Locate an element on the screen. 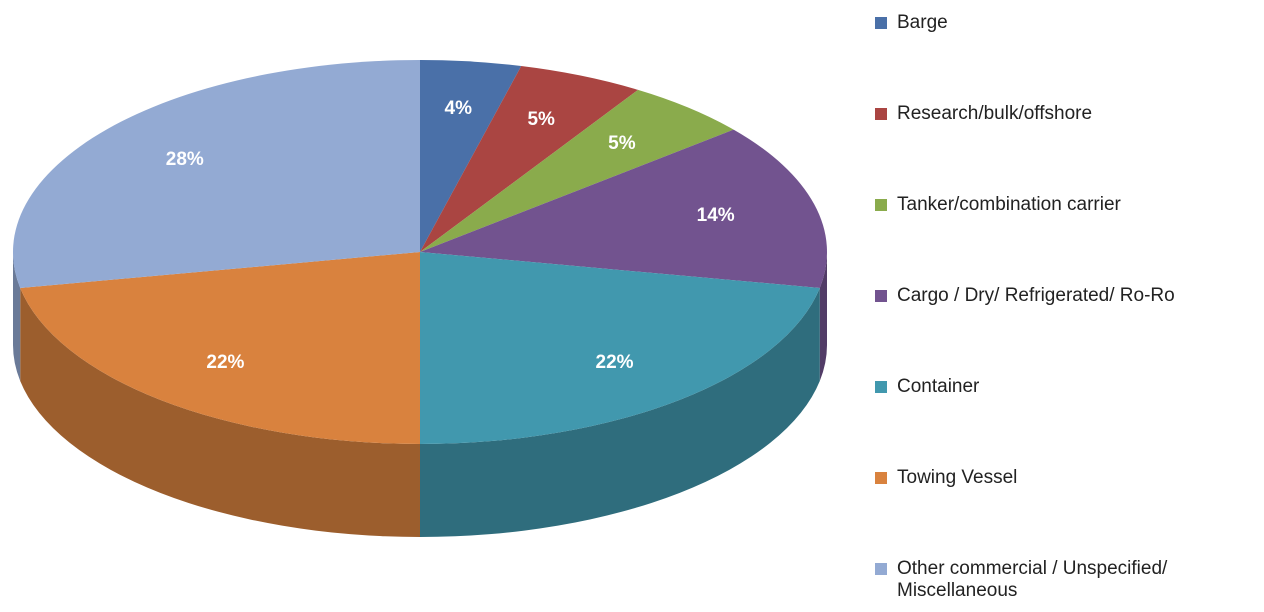 The height and width of the screenshot is (612, 1264). legend-item: Towing Vessel is located at coordinates (1067, 478).